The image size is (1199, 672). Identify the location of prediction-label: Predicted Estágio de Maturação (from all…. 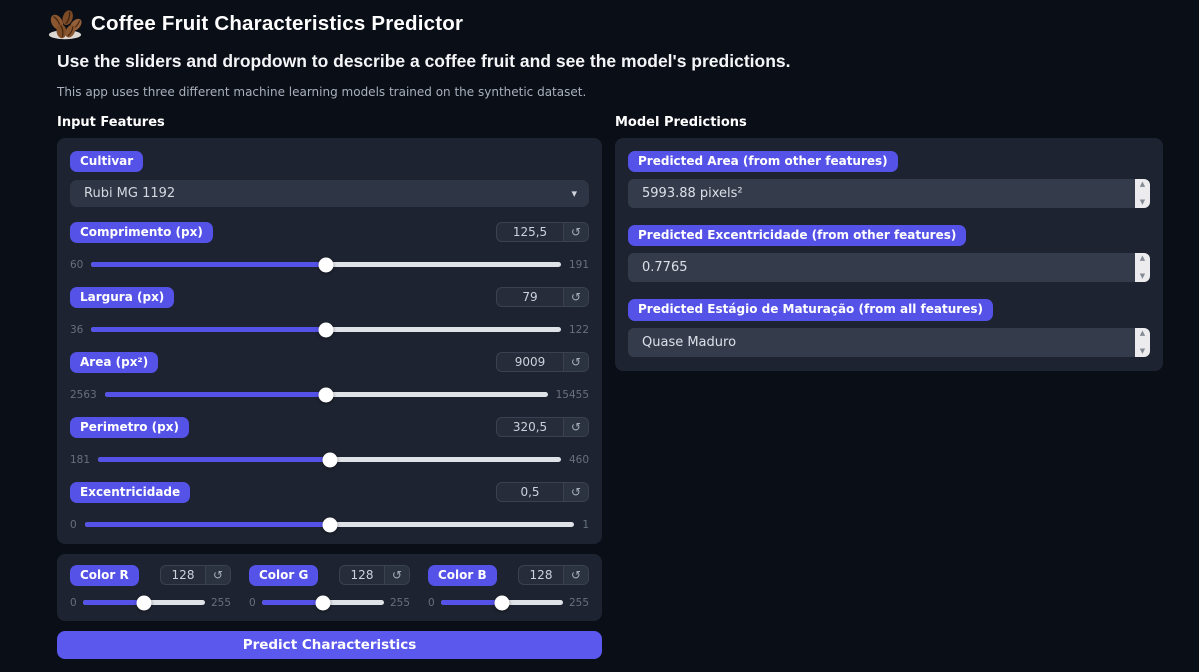
(810, 310).